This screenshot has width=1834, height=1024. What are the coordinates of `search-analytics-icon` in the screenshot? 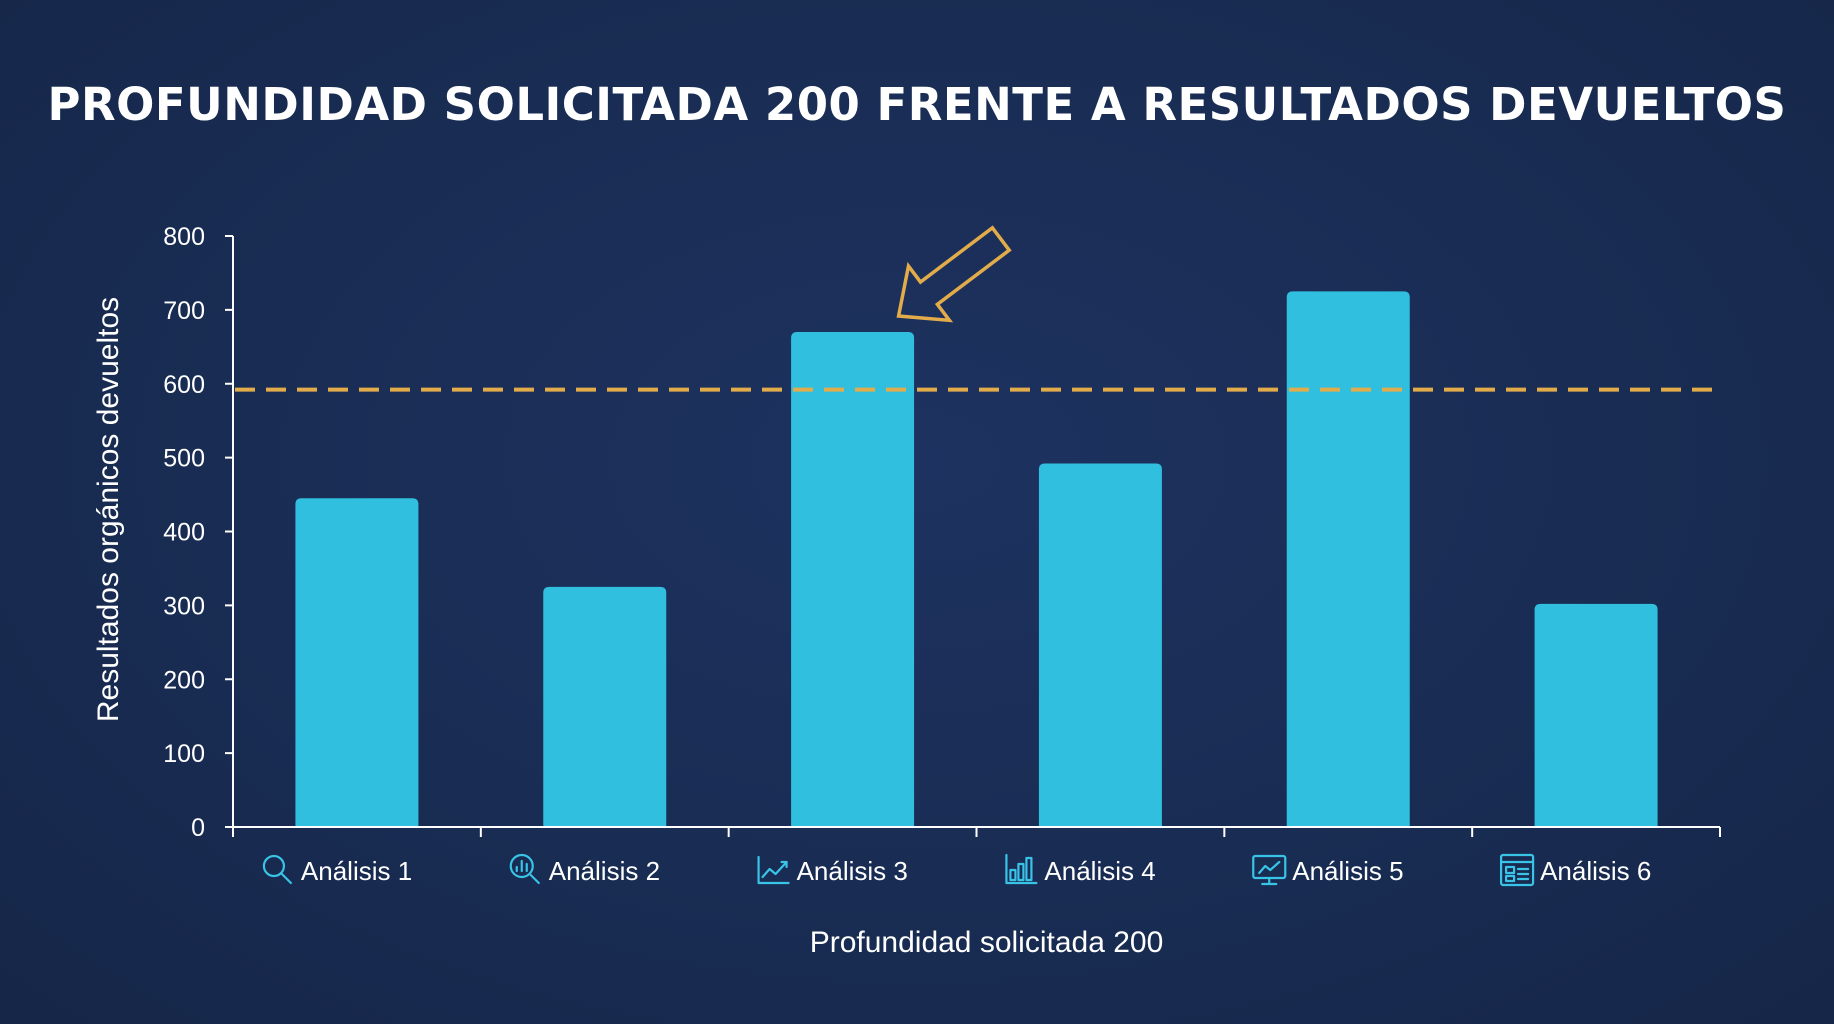 It's located at (524, 869).